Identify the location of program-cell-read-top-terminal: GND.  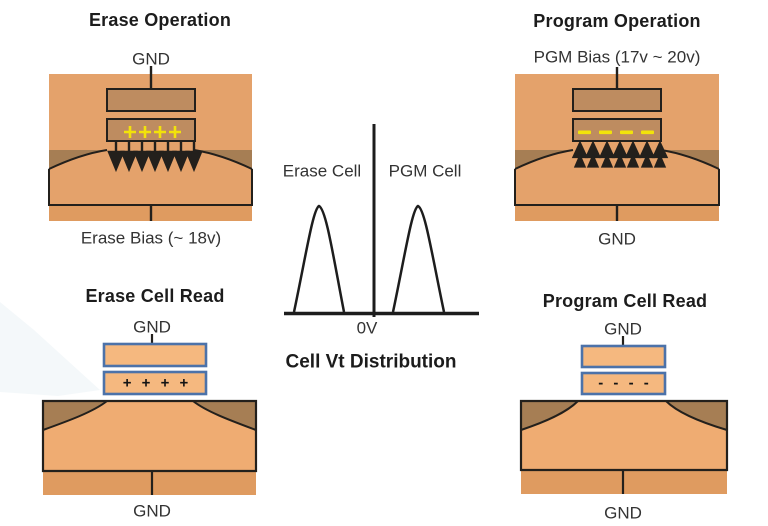
(623, 329).